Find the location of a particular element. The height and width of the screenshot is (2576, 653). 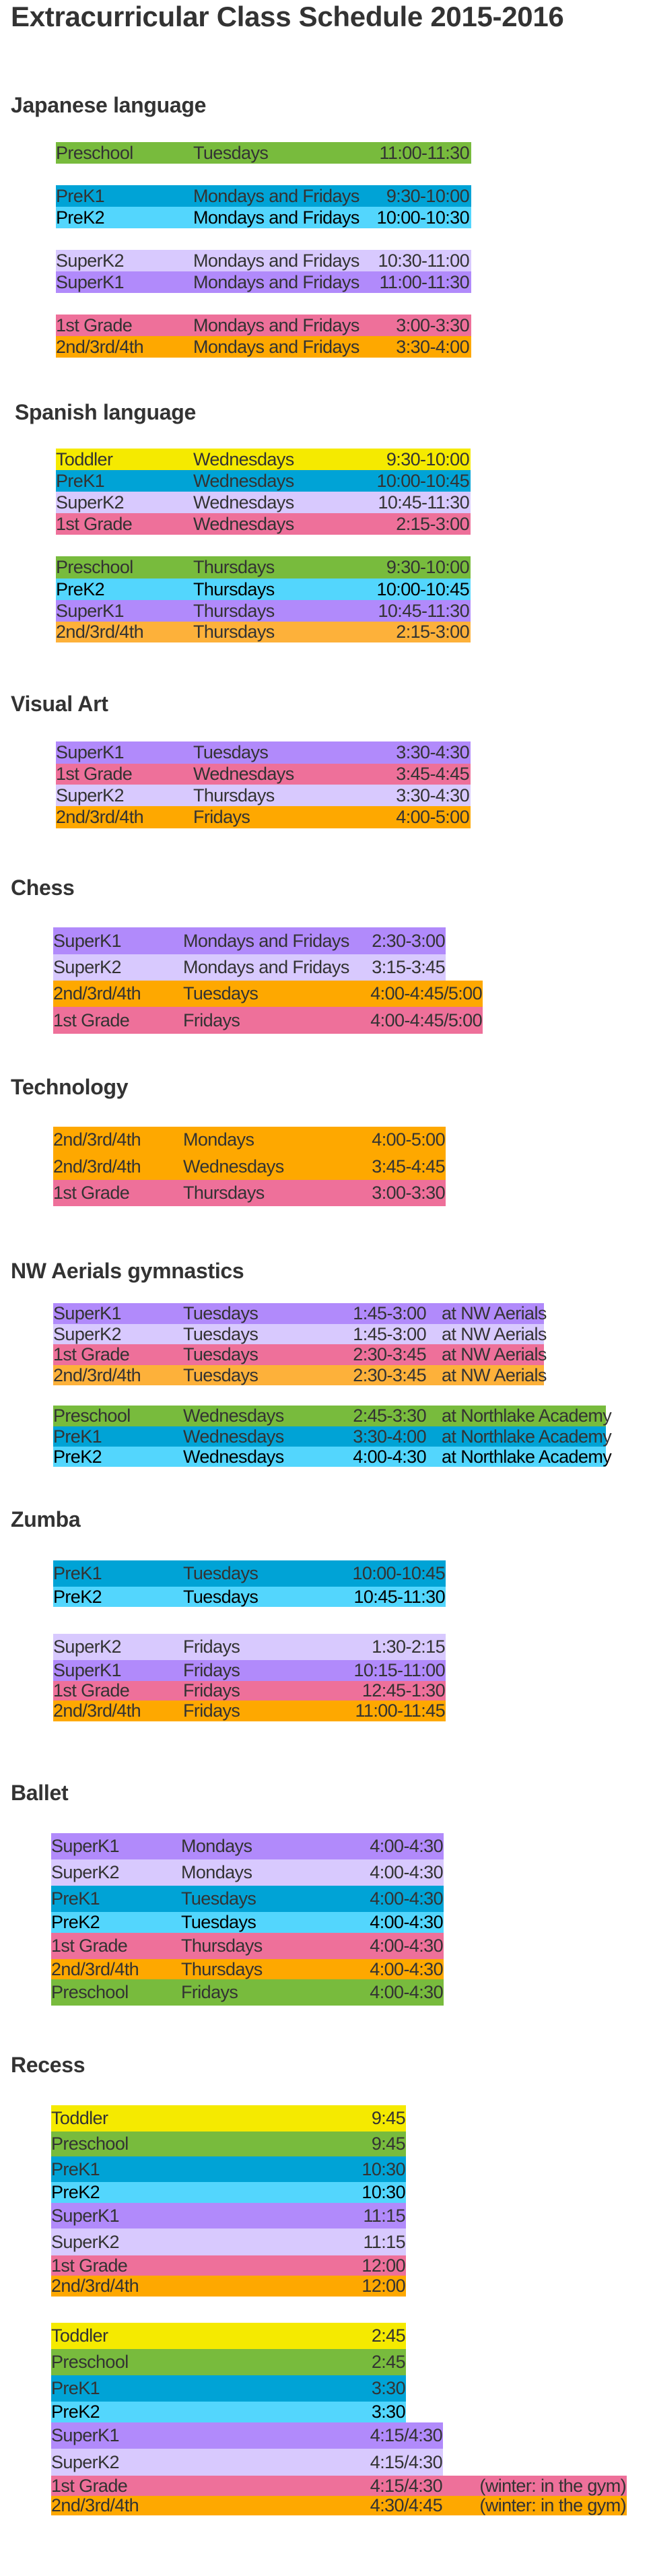

class-time: 3:45-4:45 is located at coordinates (433, 774).